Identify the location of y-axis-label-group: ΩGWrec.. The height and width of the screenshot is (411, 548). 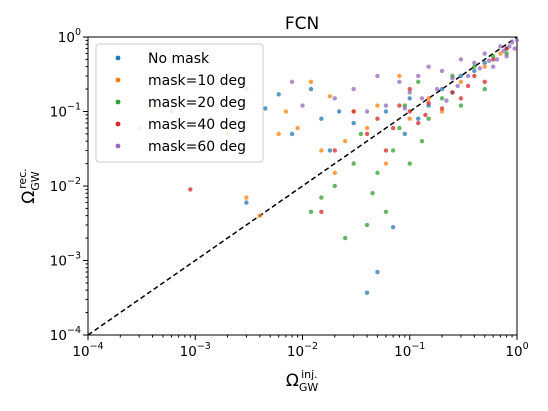
(29, 186).